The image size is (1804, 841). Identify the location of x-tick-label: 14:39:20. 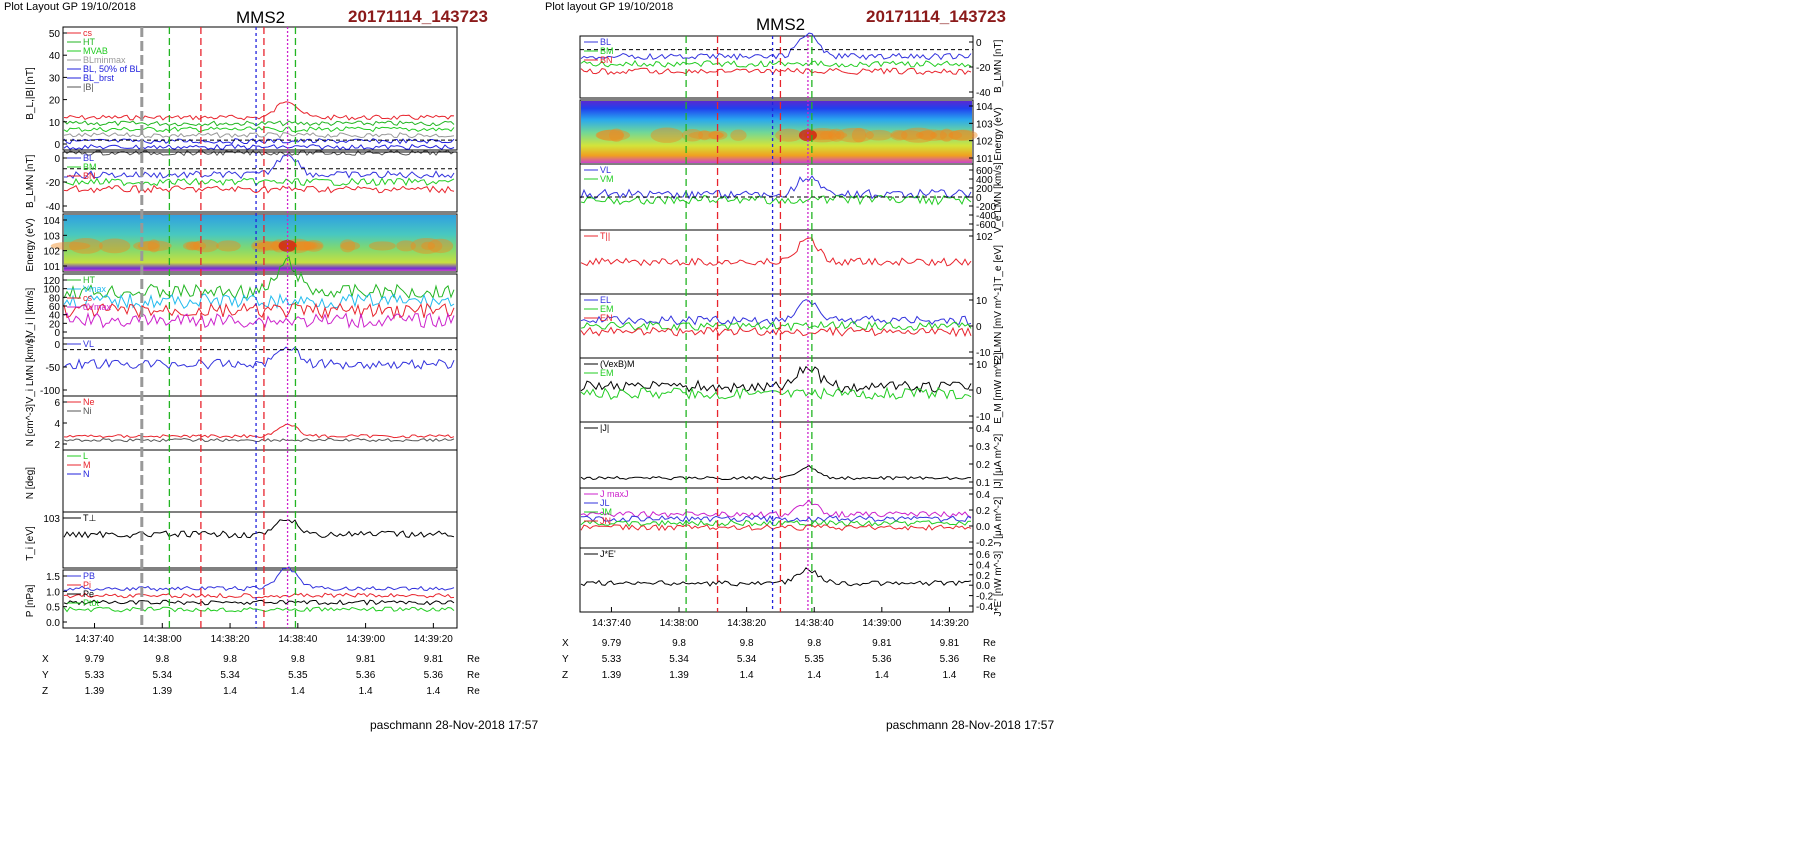
(949, 623).